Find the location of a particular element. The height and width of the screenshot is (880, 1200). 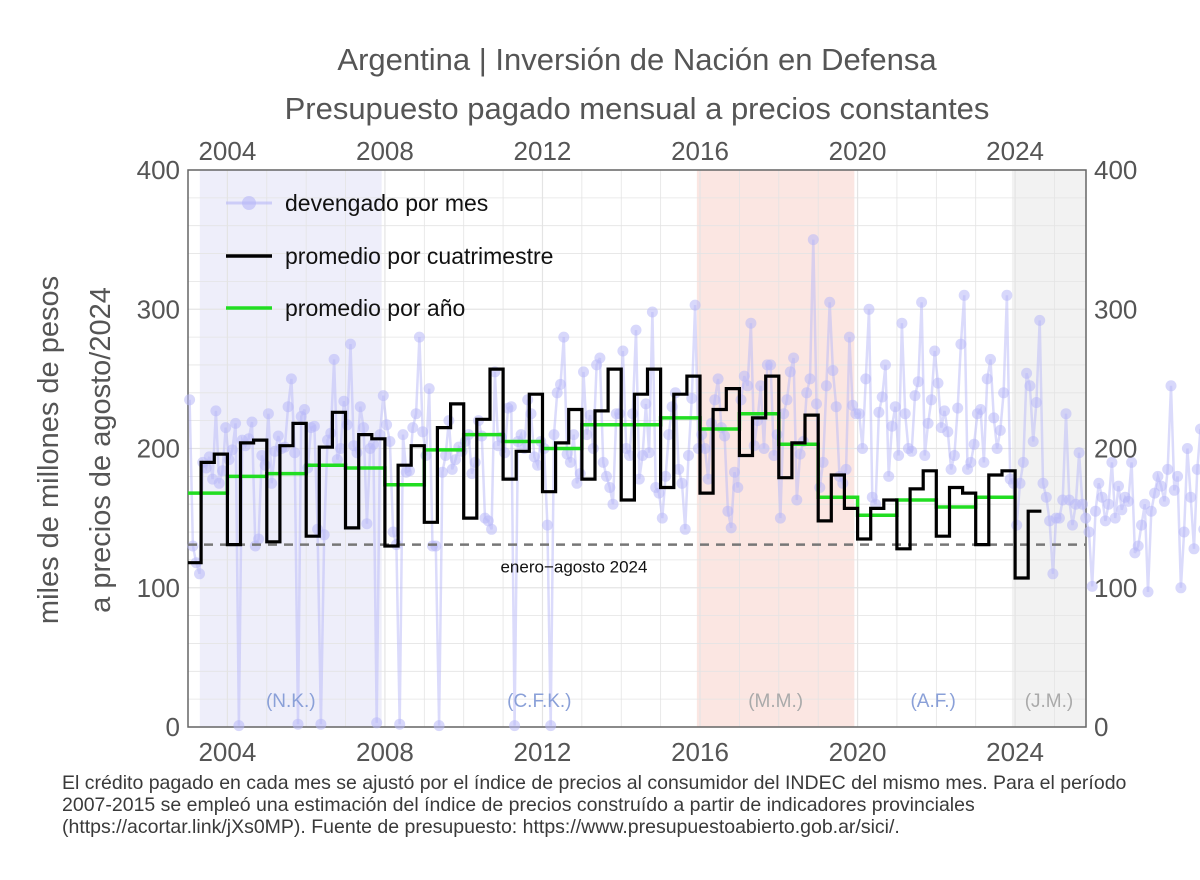

period-label: (M.M.) is located at coordinates (775, 701).